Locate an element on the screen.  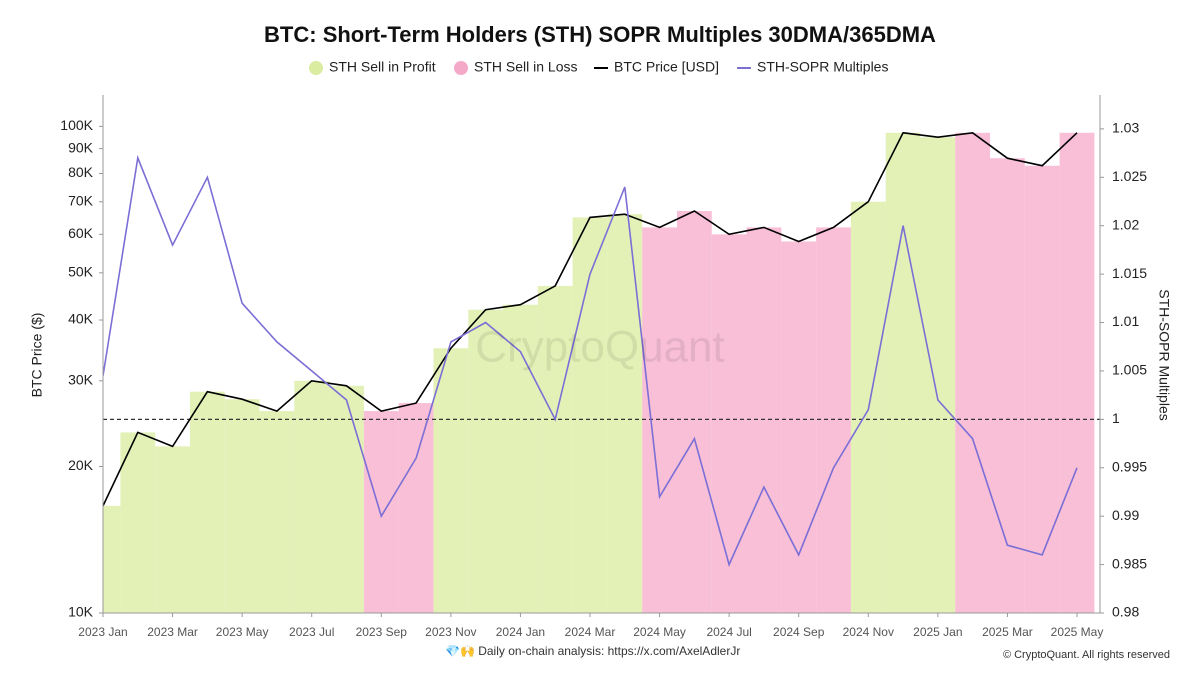
y2-tick-label: 0.98 is located at coordinates (1125, 612).